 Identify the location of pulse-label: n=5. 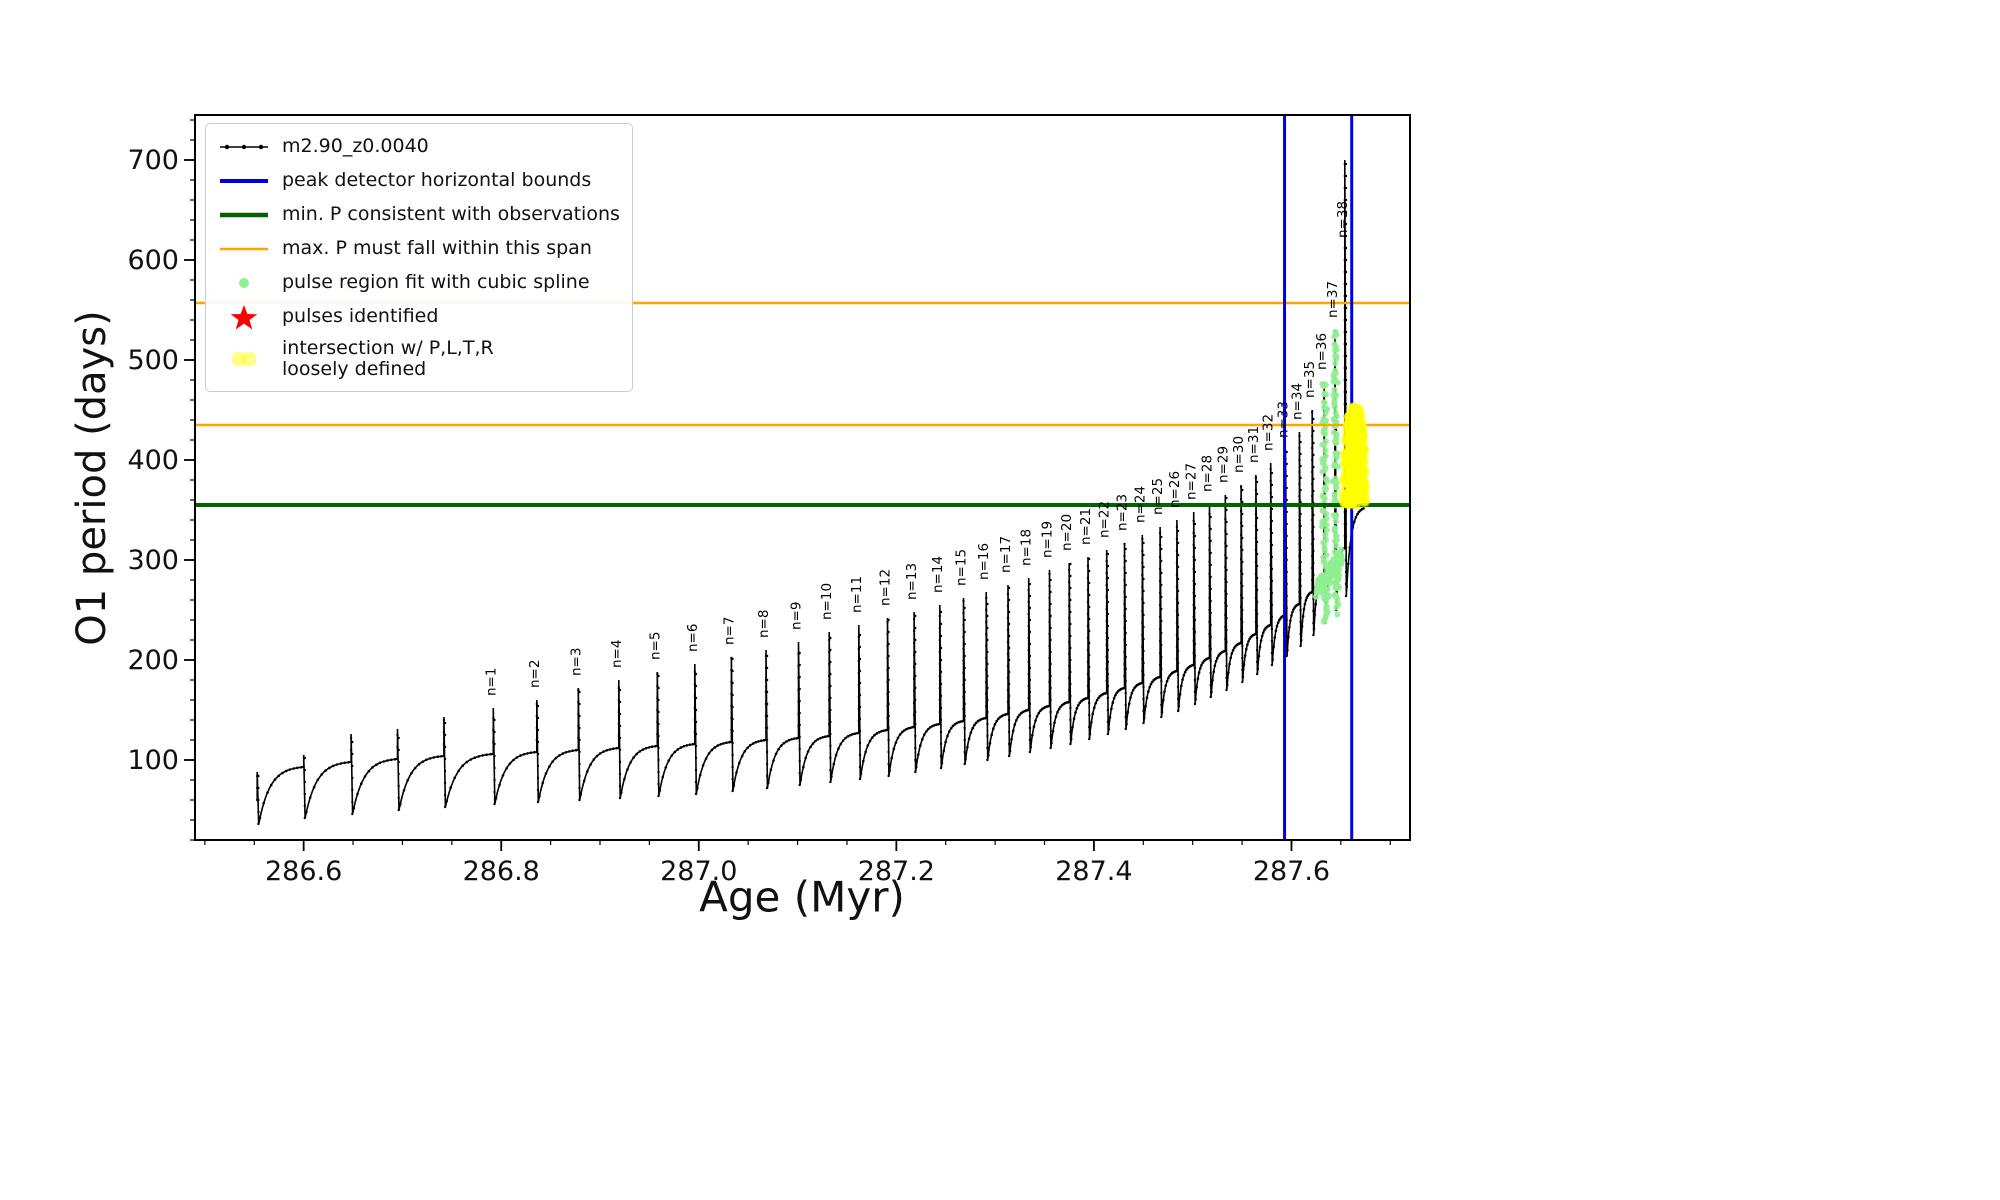
(655, 646).